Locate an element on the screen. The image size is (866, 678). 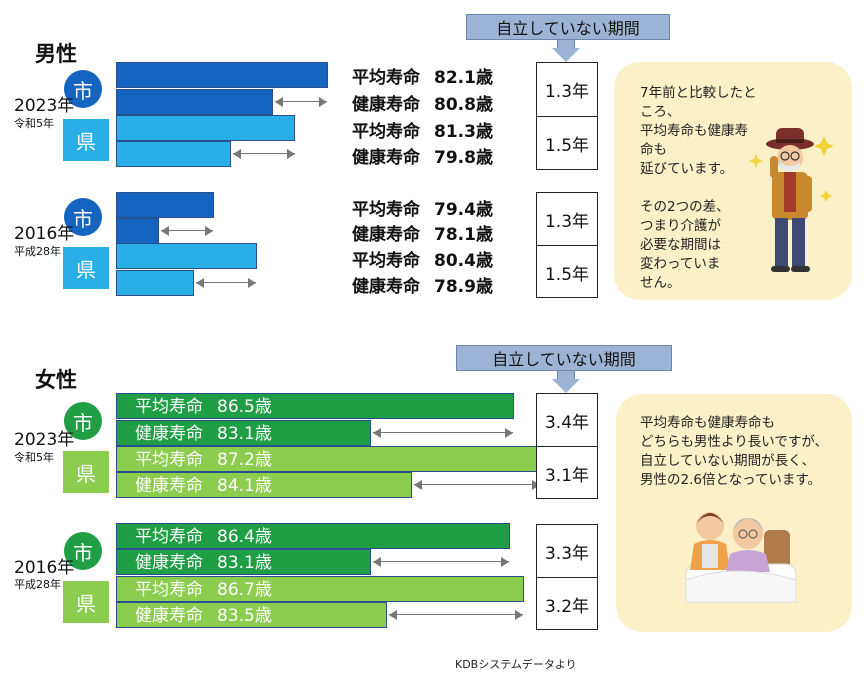
bar-life-city-2016 is located at coordinates (165, 205).